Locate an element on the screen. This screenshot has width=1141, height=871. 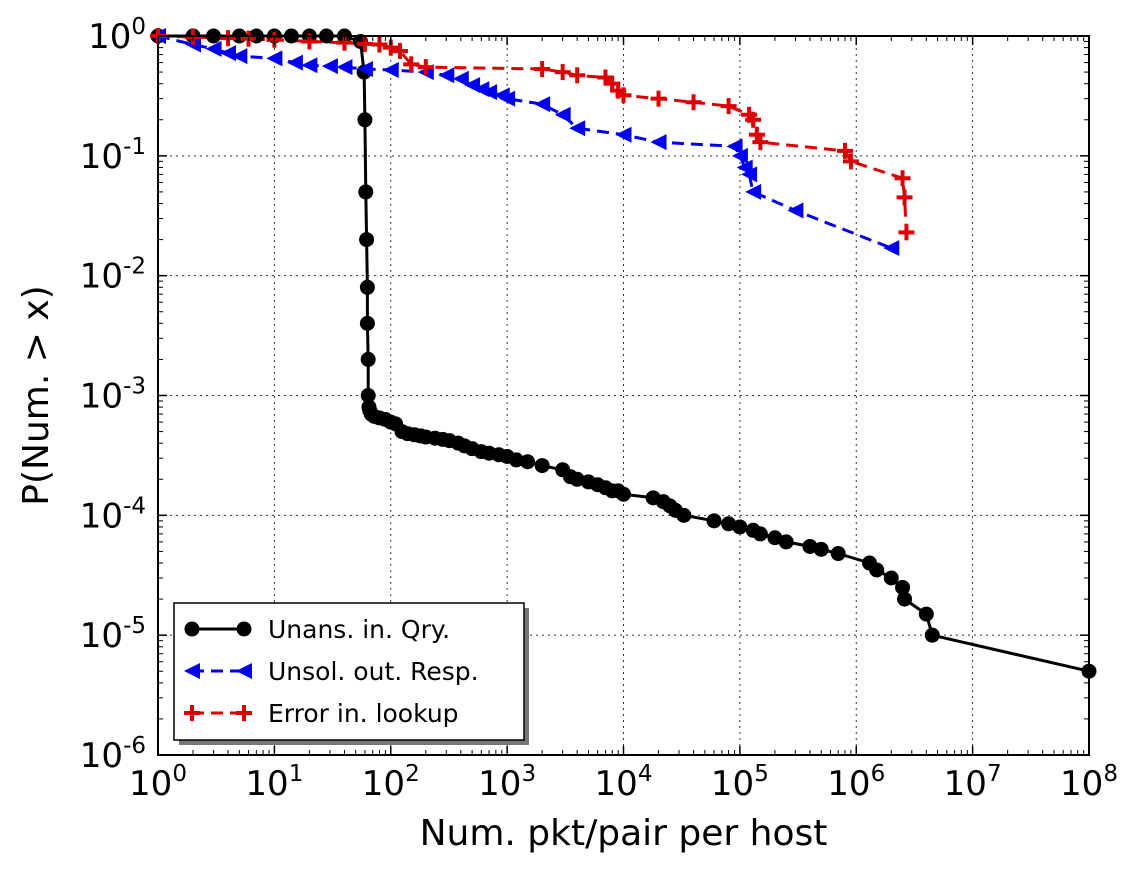
x-tick-label: 108 is located at coordinates (1089, 782).